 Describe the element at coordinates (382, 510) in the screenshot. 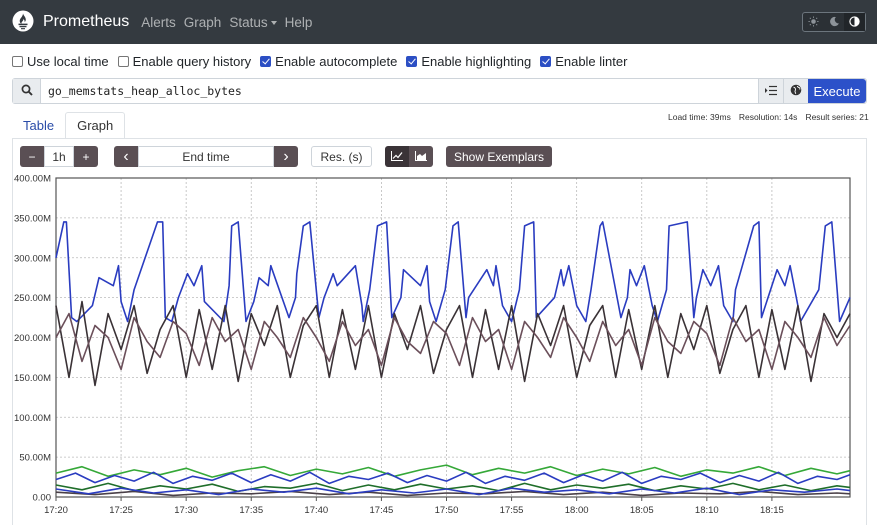

I see `x-tick-label: 17:45` at that location.